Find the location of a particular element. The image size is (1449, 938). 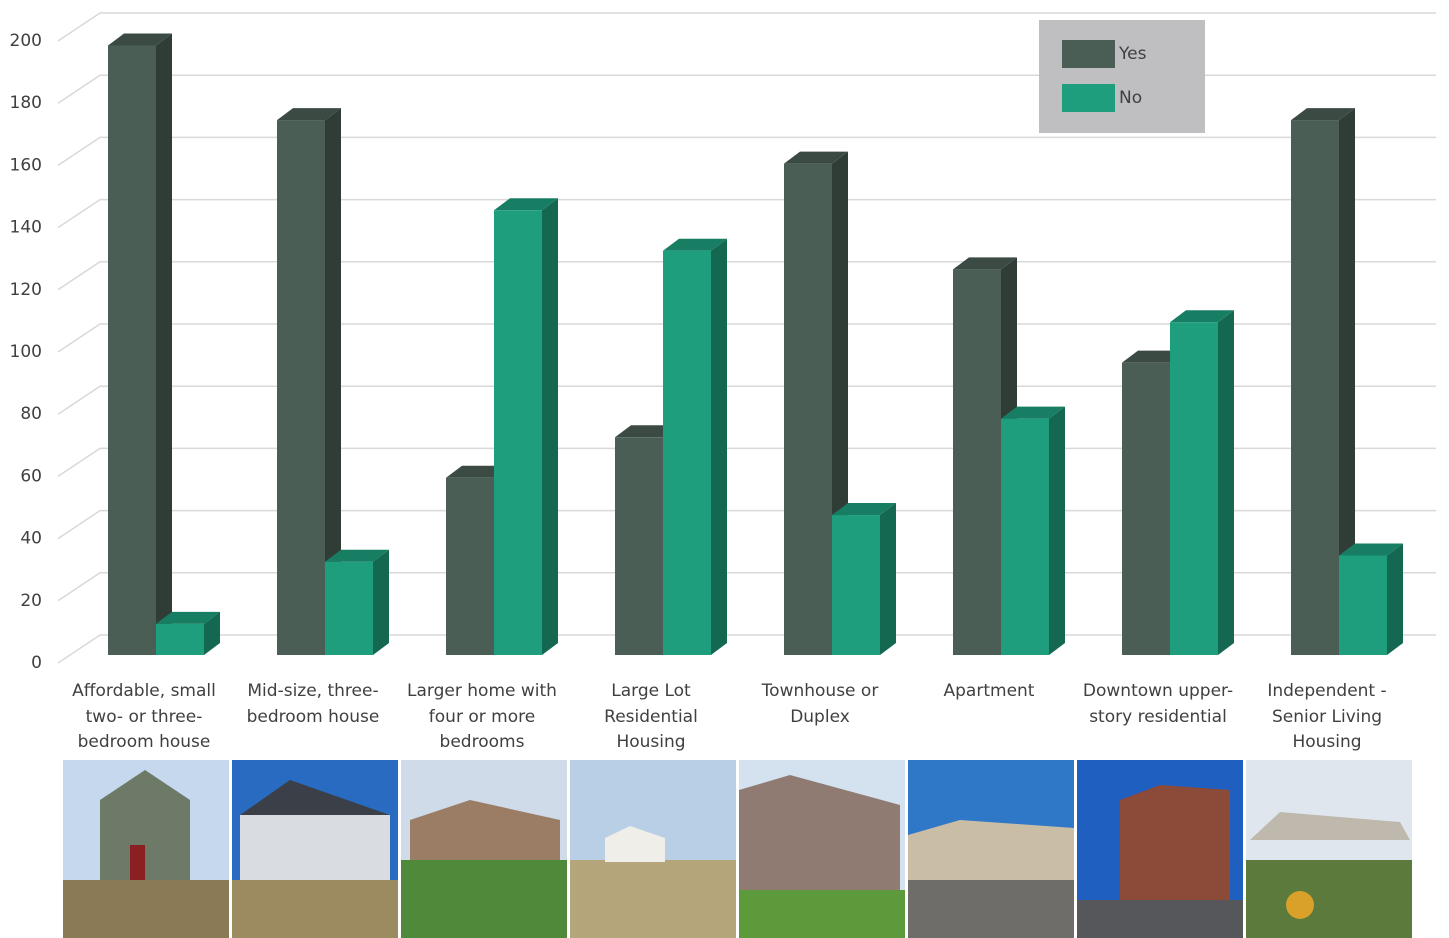

legend-box is located at coordinates (1122, 76).